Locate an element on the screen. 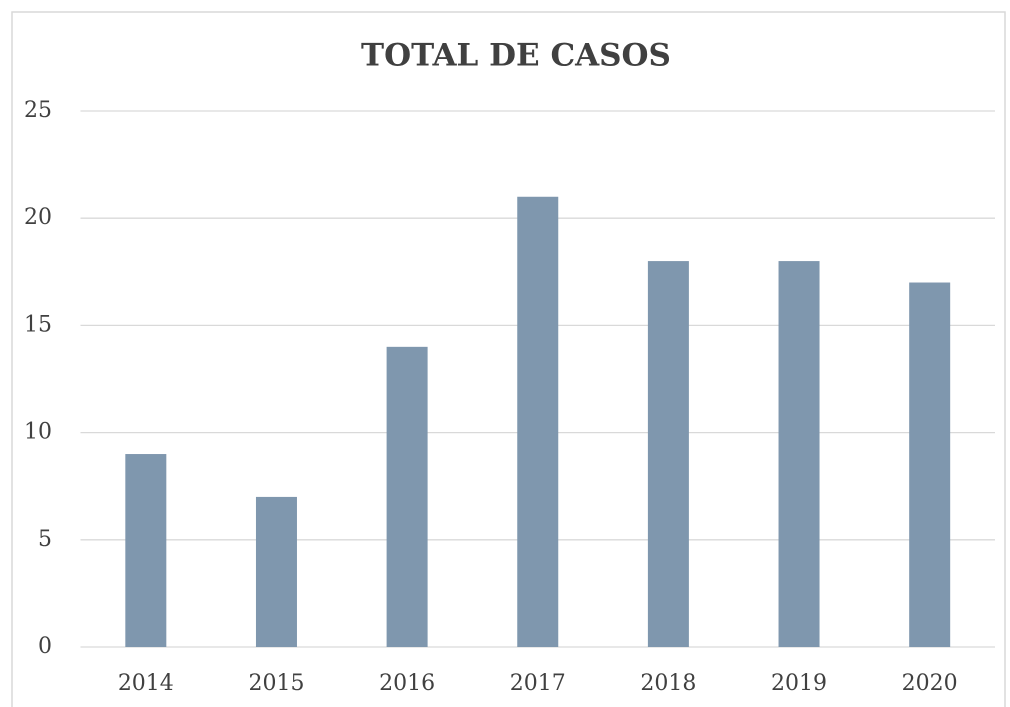 This screenshot has width=1010, height=707. x-tick-label: 2017 is located at coordinates (538, 683).